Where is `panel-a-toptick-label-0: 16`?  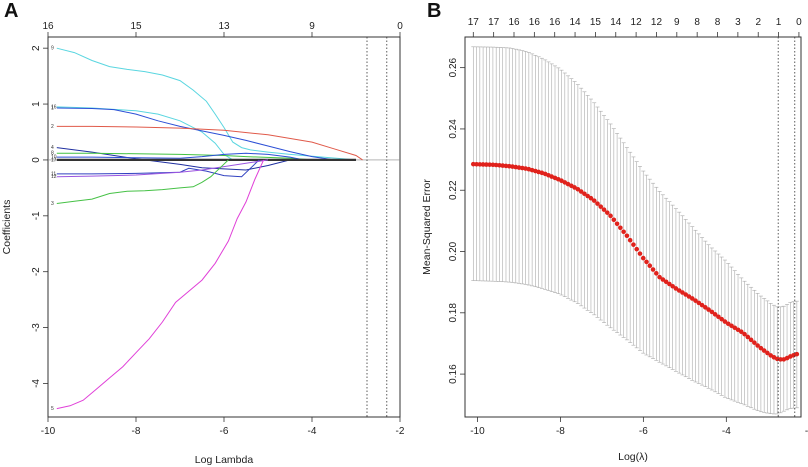
panel-a-toptick-label-0: 16 is located at coordinates (48, 26).